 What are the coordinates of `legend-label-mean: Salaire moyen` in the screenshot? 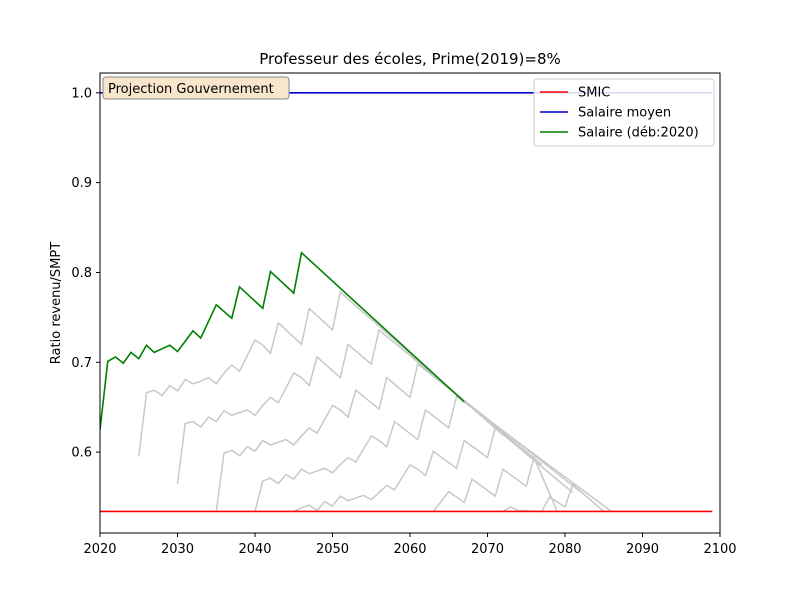 It's located at (624, 113).